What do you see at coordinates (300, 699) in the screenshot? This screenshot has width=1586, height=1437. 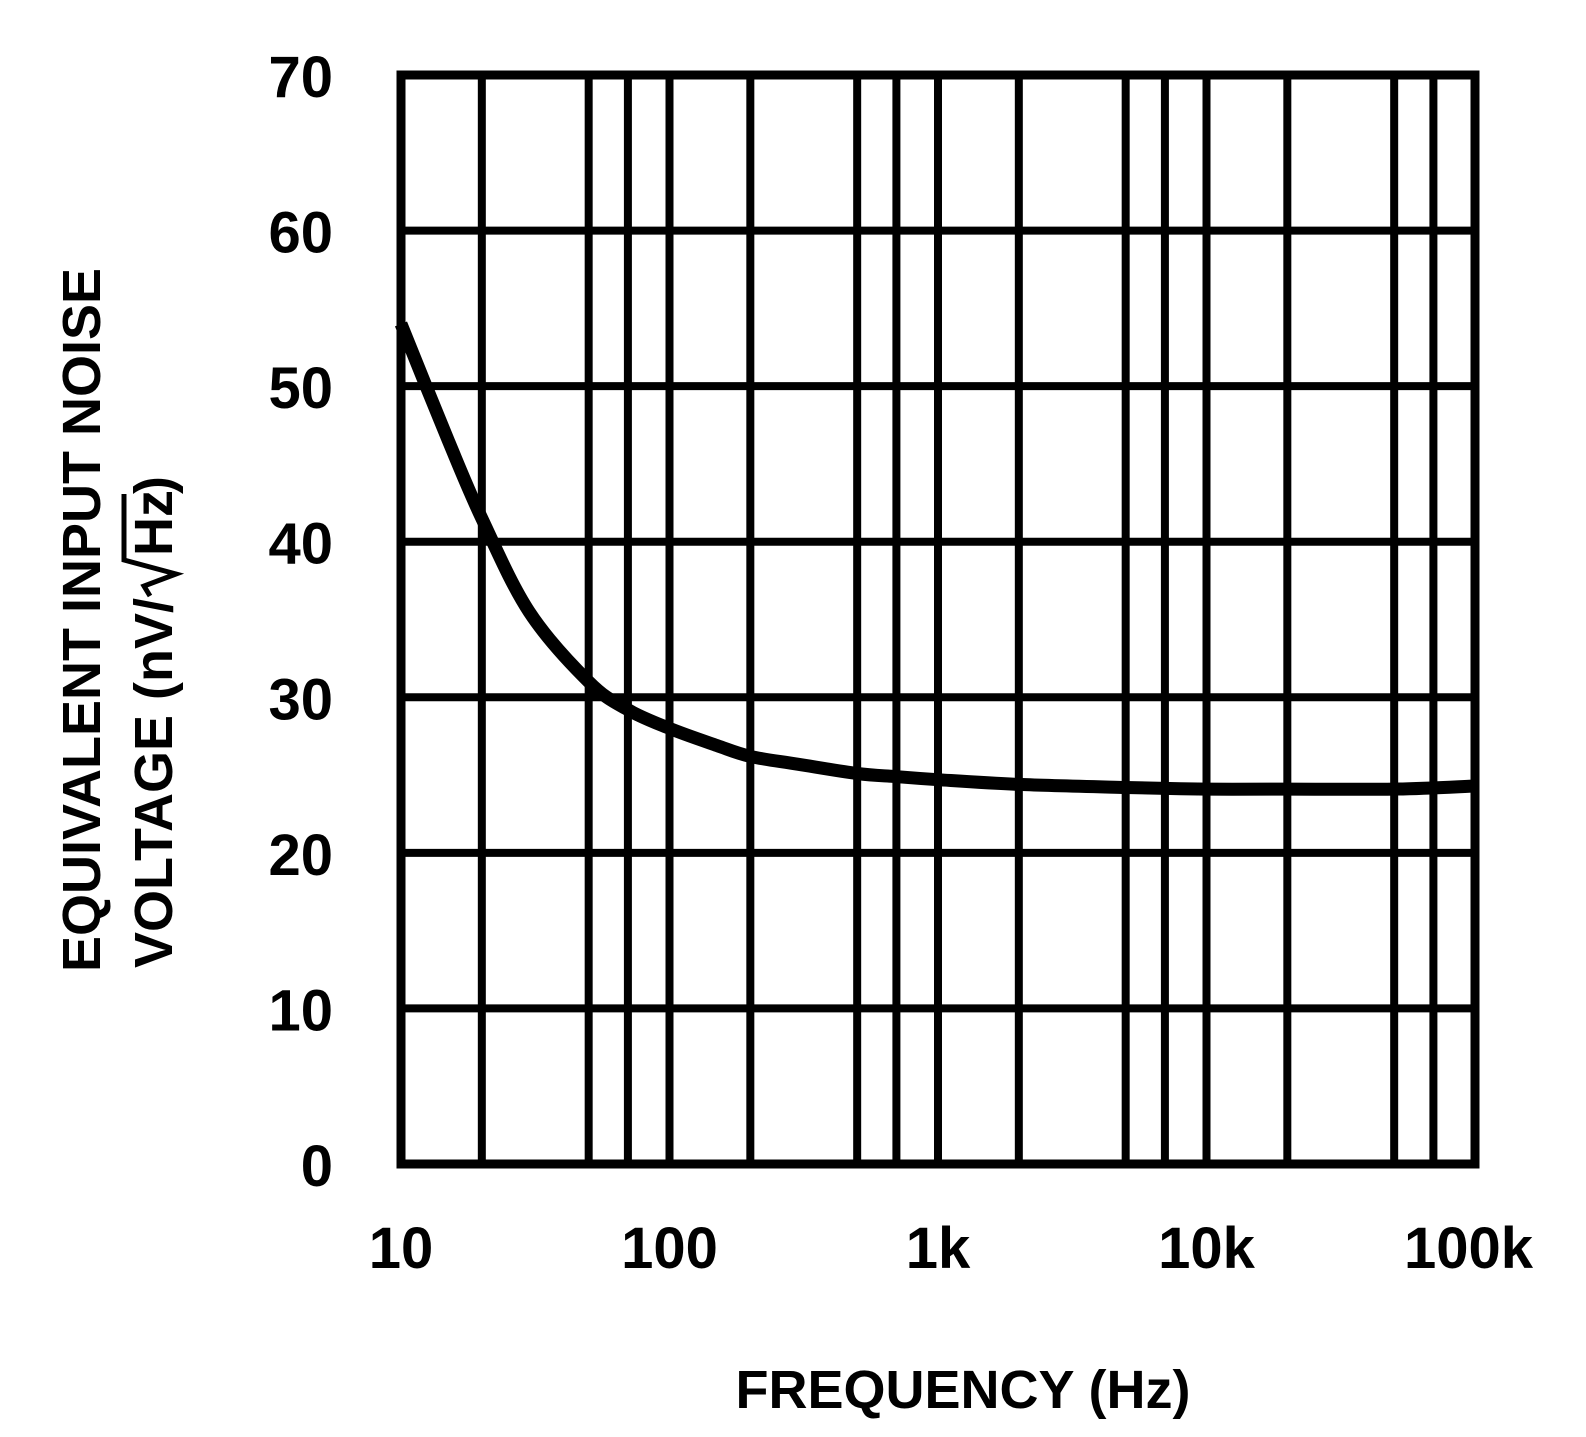 I see `y-tick-label: 30` at bounding box center [300, 699].